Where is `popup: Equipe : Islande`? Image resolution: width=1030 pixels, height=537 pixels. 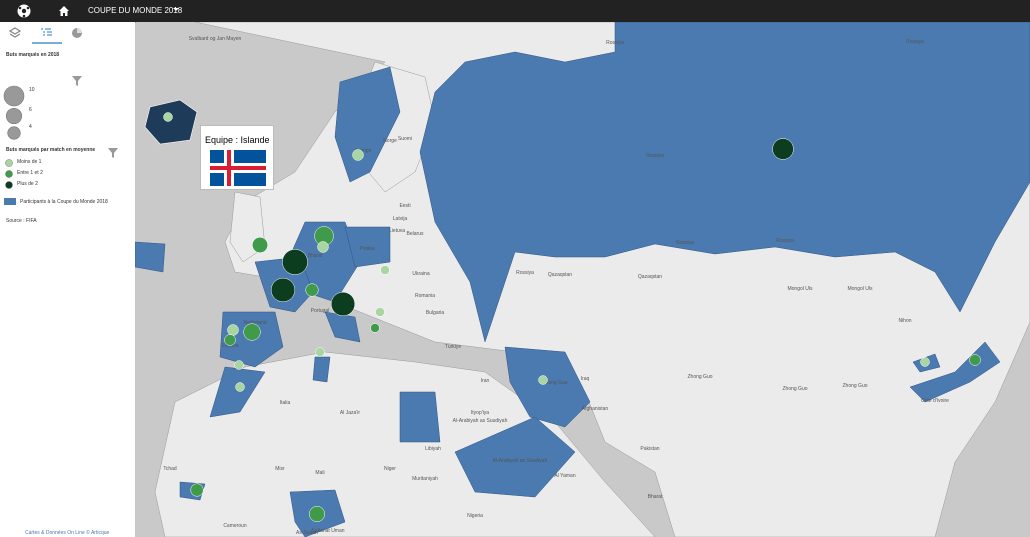 popup: Equipe : Islande is located at coordinates (237, 157).